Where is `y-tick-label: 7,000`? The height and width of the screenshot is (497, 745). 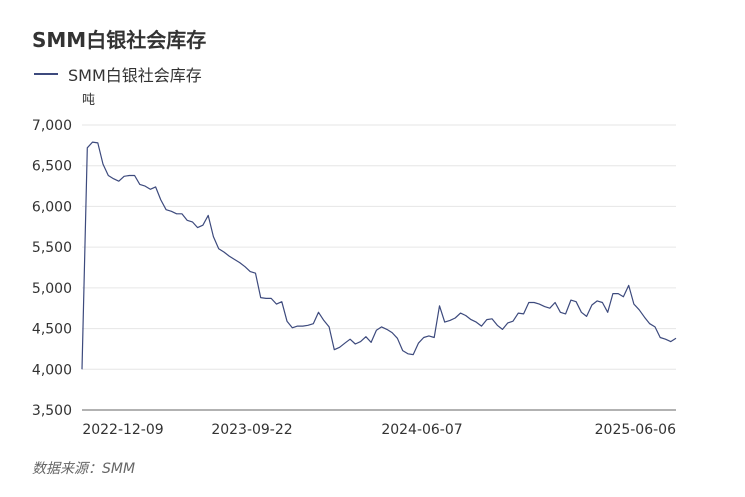
y-tick-label: 7,000 is located at coordinates (52, 126).